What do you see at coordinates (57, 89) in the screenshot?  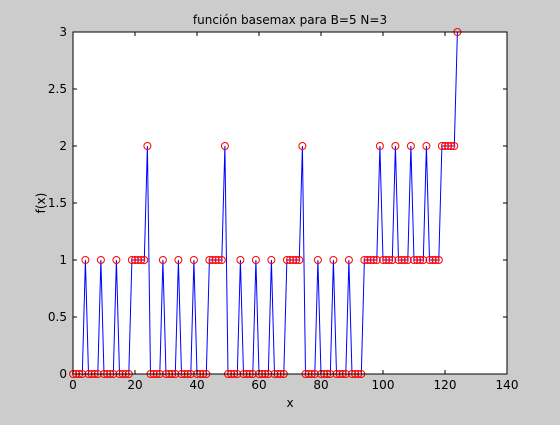 I see `y-tick-label: 2.5` at bounding box center [57, 89].